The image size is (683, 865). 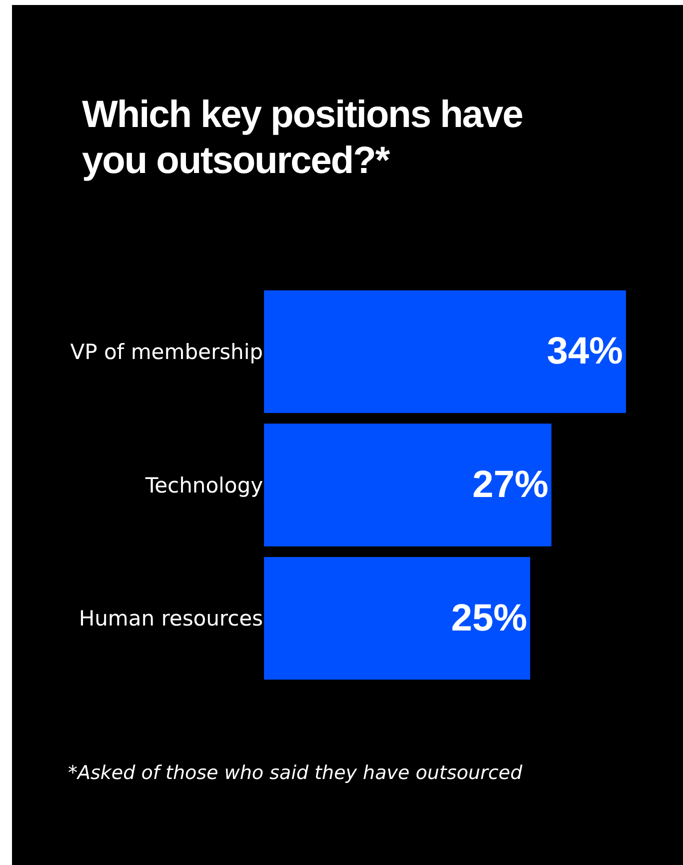 What do you see at coordinates (203, 485) in the screenshot?
I see `y-tick-label: Technology` at bounding box center [203, 485].